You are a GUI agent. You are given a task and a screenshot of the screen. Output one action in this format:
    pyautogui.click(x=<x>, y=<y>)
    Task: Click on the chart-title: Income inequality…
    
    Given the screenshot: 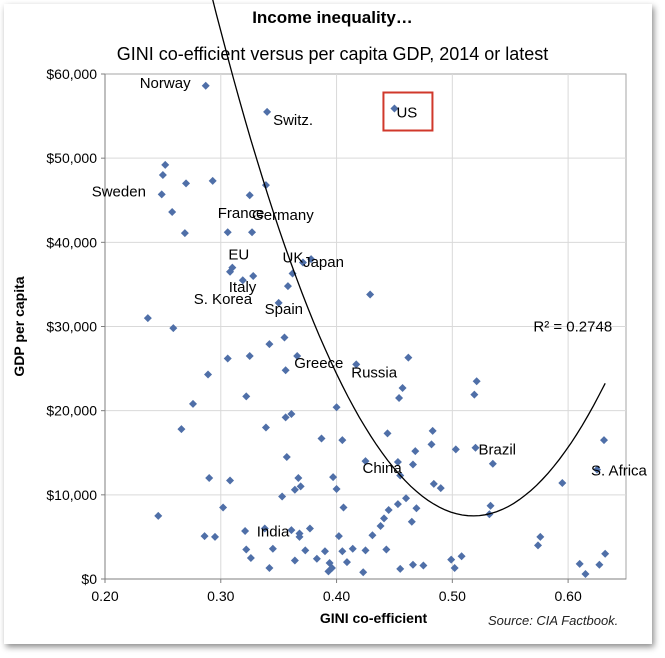 What is the action you would take?
    pyautogui.click(x=332, y=17)
    